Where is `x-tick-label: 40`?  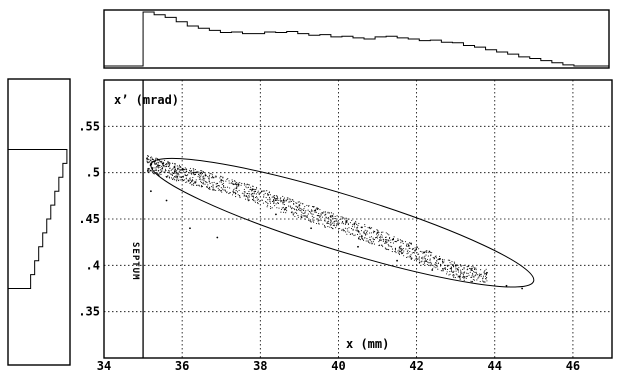
x-tick-label: 40 is located at coordinates (338, 365).